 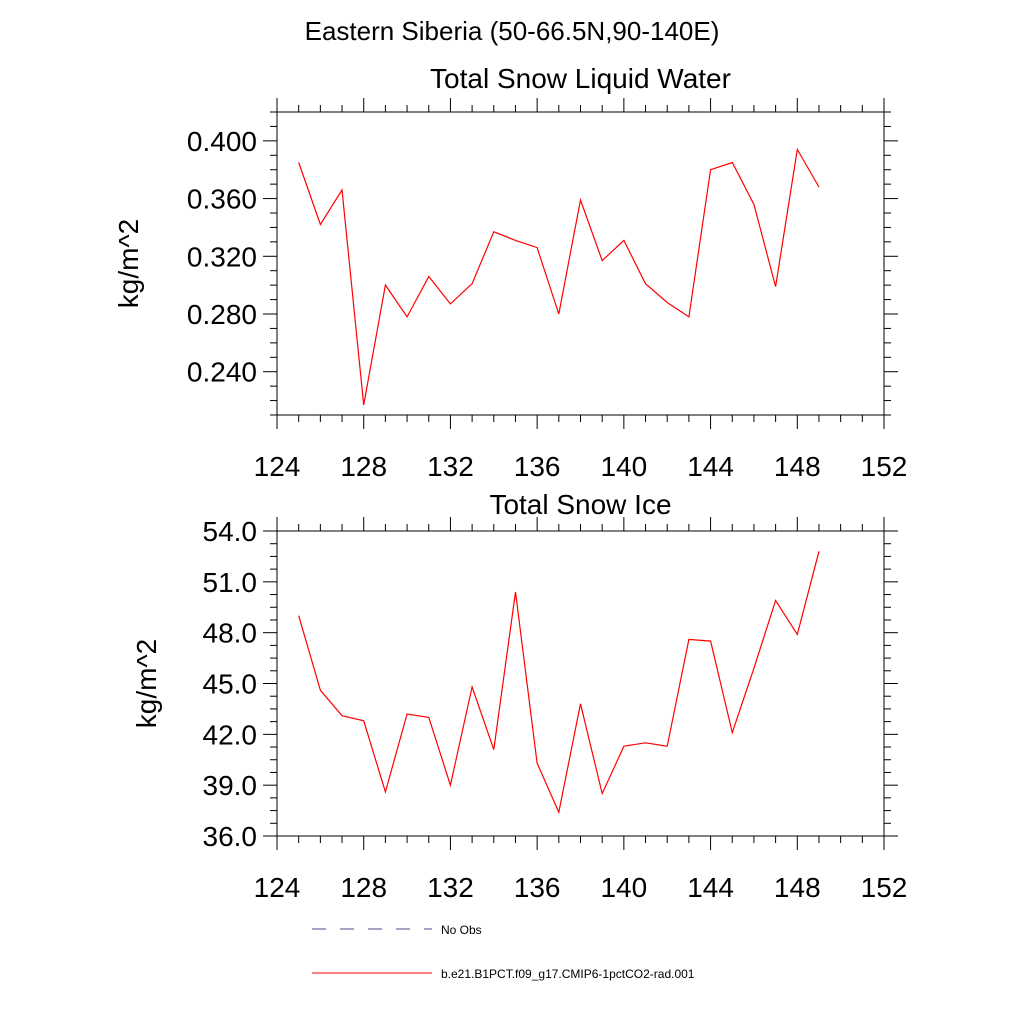 What do you see at coordinates (230, 633) in the screenshot?
I see `y-tick-label: 48.0` at bounding box center [230, 633].